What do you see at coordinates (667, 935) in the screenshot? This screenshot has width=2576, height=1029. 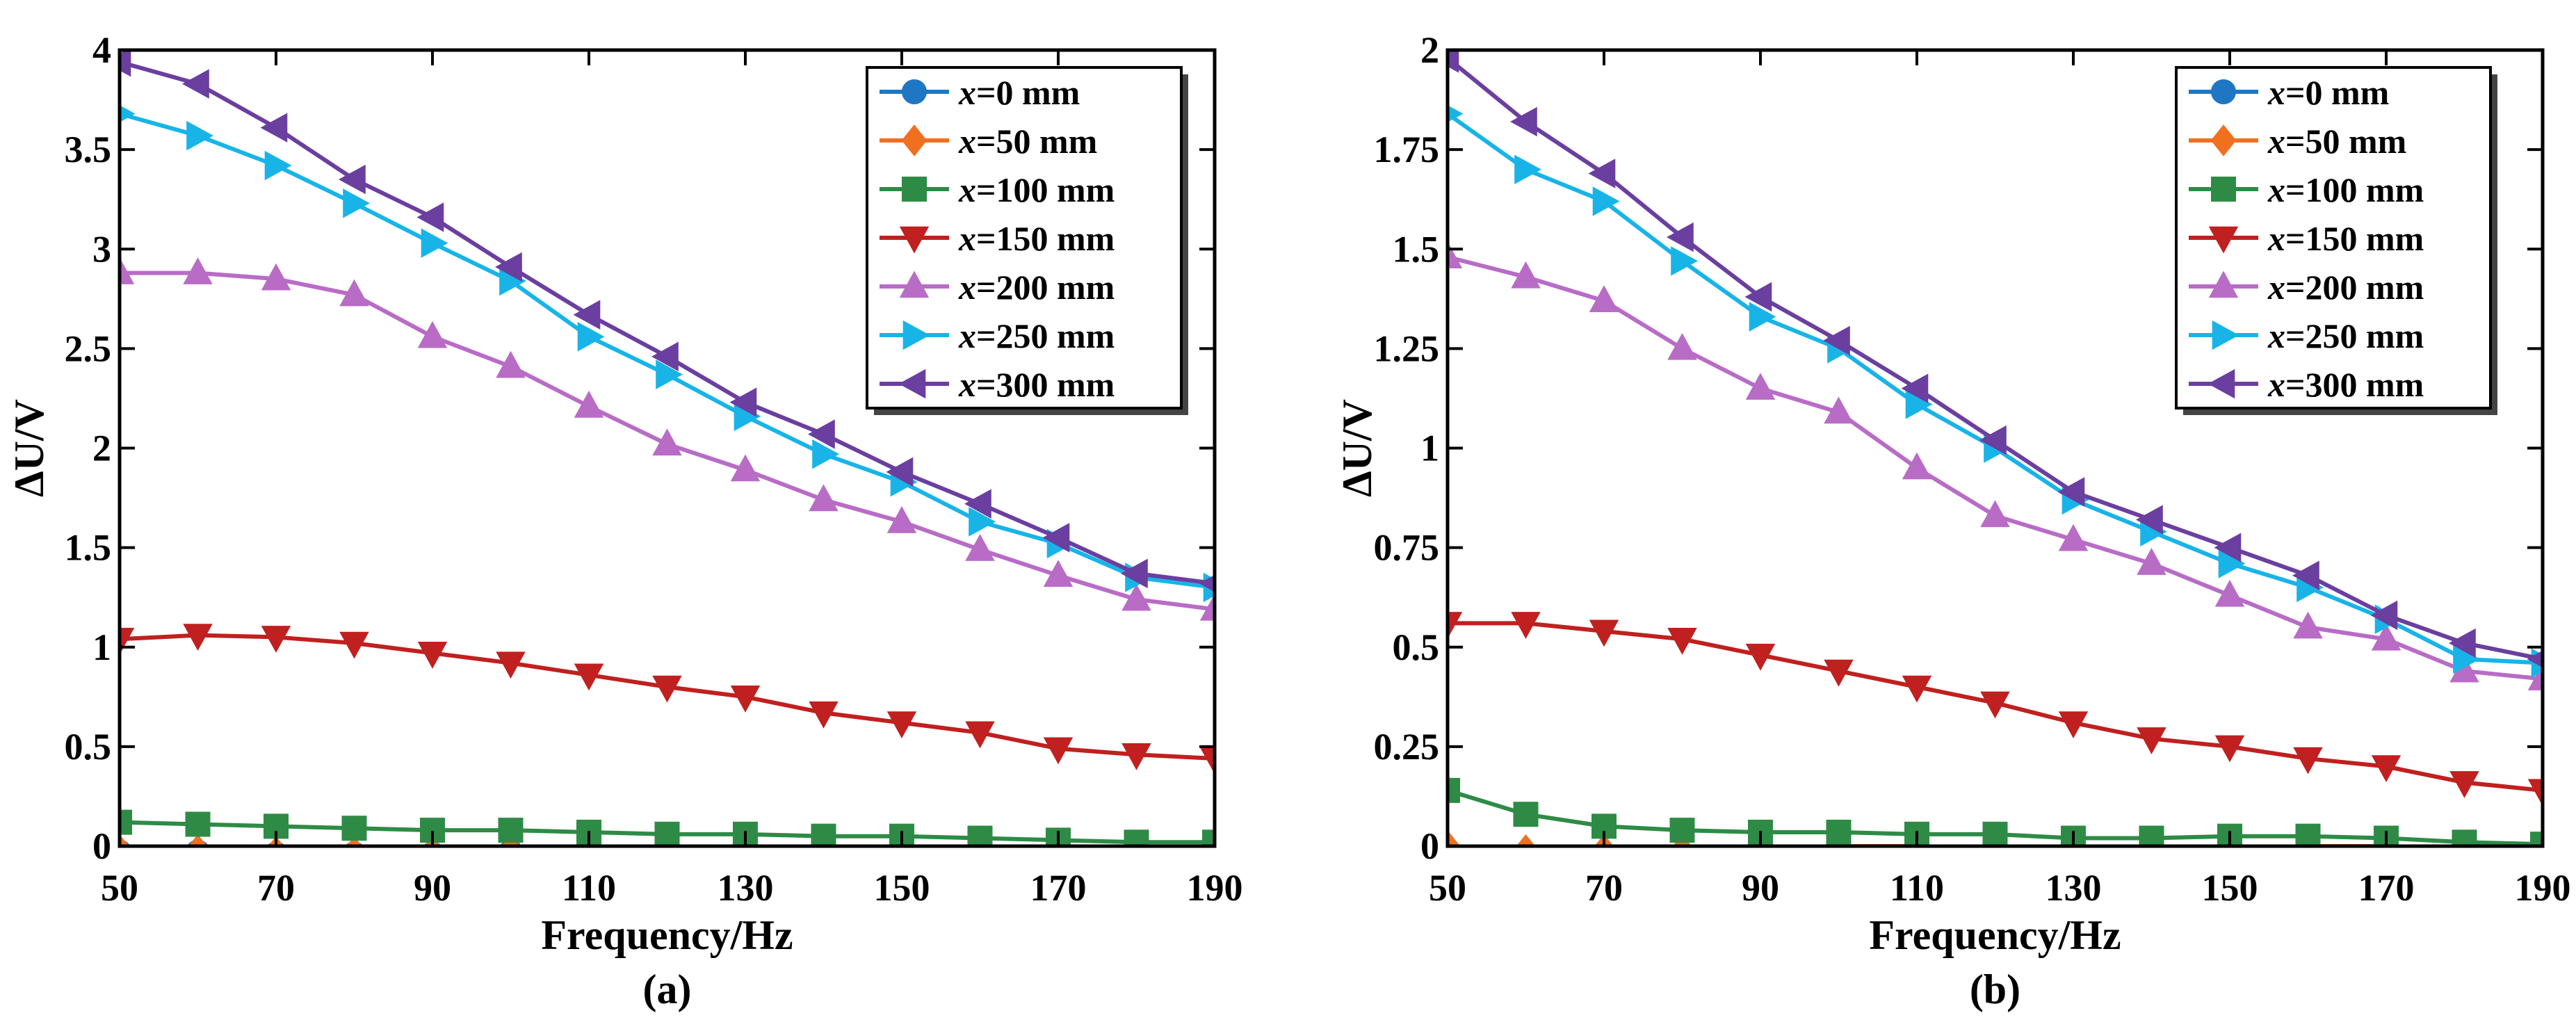 I see `x-axis-label: Frequency/Hz` at bounding box center [667, 935].